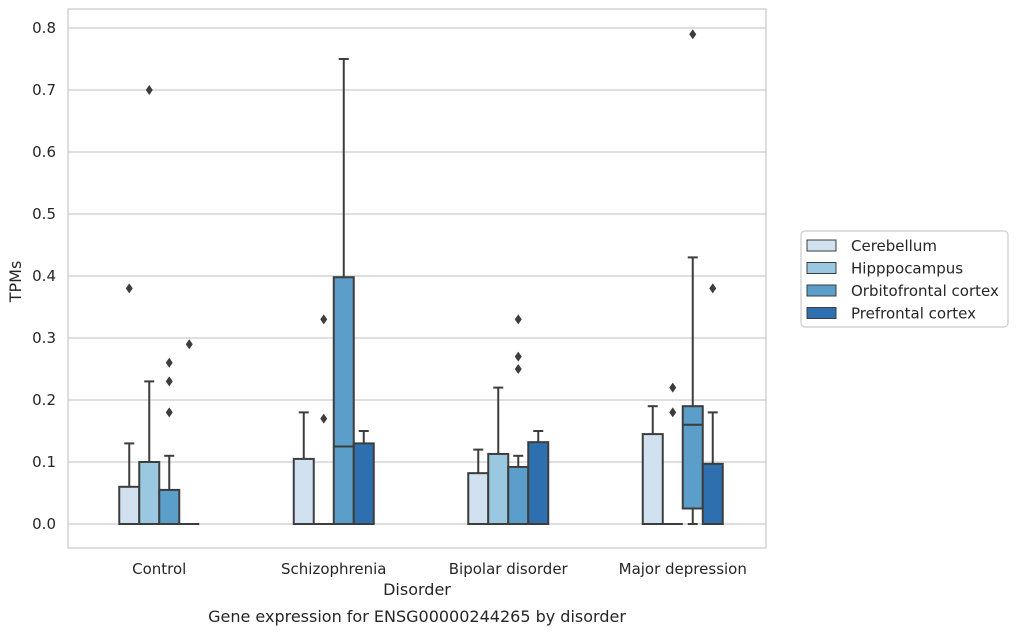  What do you see at coordinates (925, 291) in the screenshot?
I see `legend-label: Orbitofrontal cortex` at bounding box center [925, 291].